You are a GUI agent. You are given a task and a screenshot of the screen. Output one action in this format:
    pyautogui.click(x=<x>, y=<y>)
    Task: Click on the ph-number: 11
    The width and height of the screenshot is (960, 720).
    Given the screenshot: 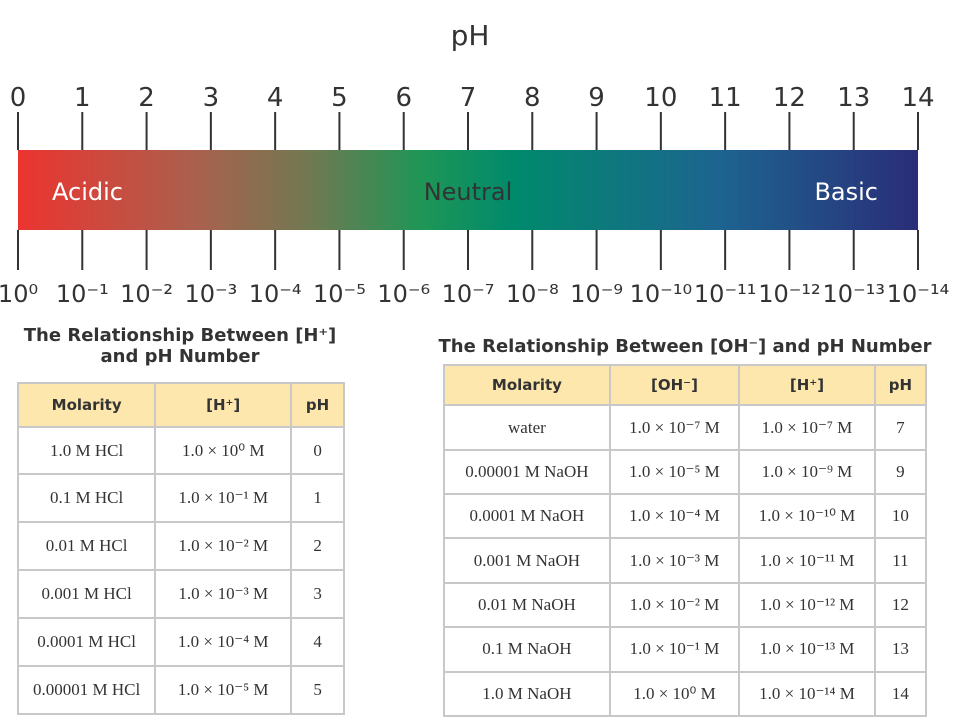 What is the action you would take?
    pyautogui.click(x=725, y=98)
    